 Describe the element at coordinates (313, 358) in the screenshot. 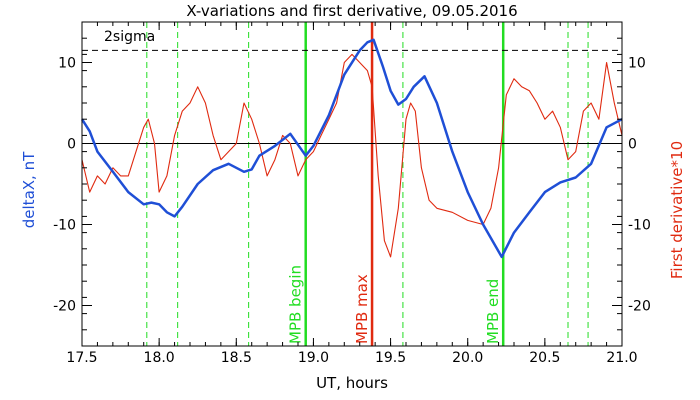

I see `x-tick-label: 19.0` at that location.